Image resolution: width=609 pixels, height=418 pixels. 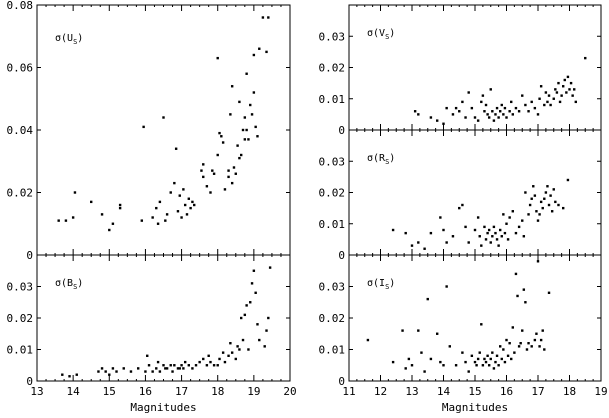 What do you see at coordinates (460, 195) in the screenshot?
I see `panel-4: 0 0.01 0.02 0.03 σ(RS)` at bounding box center [460, 195].